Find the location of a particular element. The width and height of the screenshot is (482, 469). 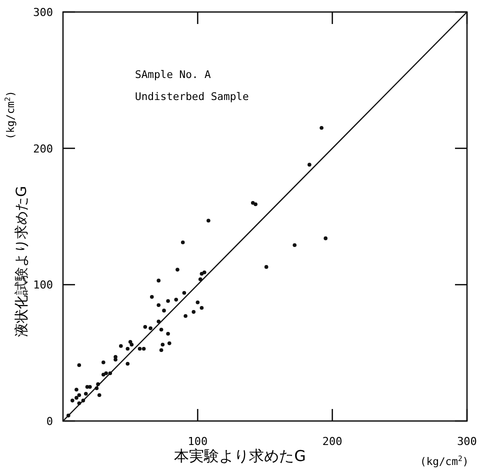

x-tick-label: 200 is located at coordinates (332, 441).